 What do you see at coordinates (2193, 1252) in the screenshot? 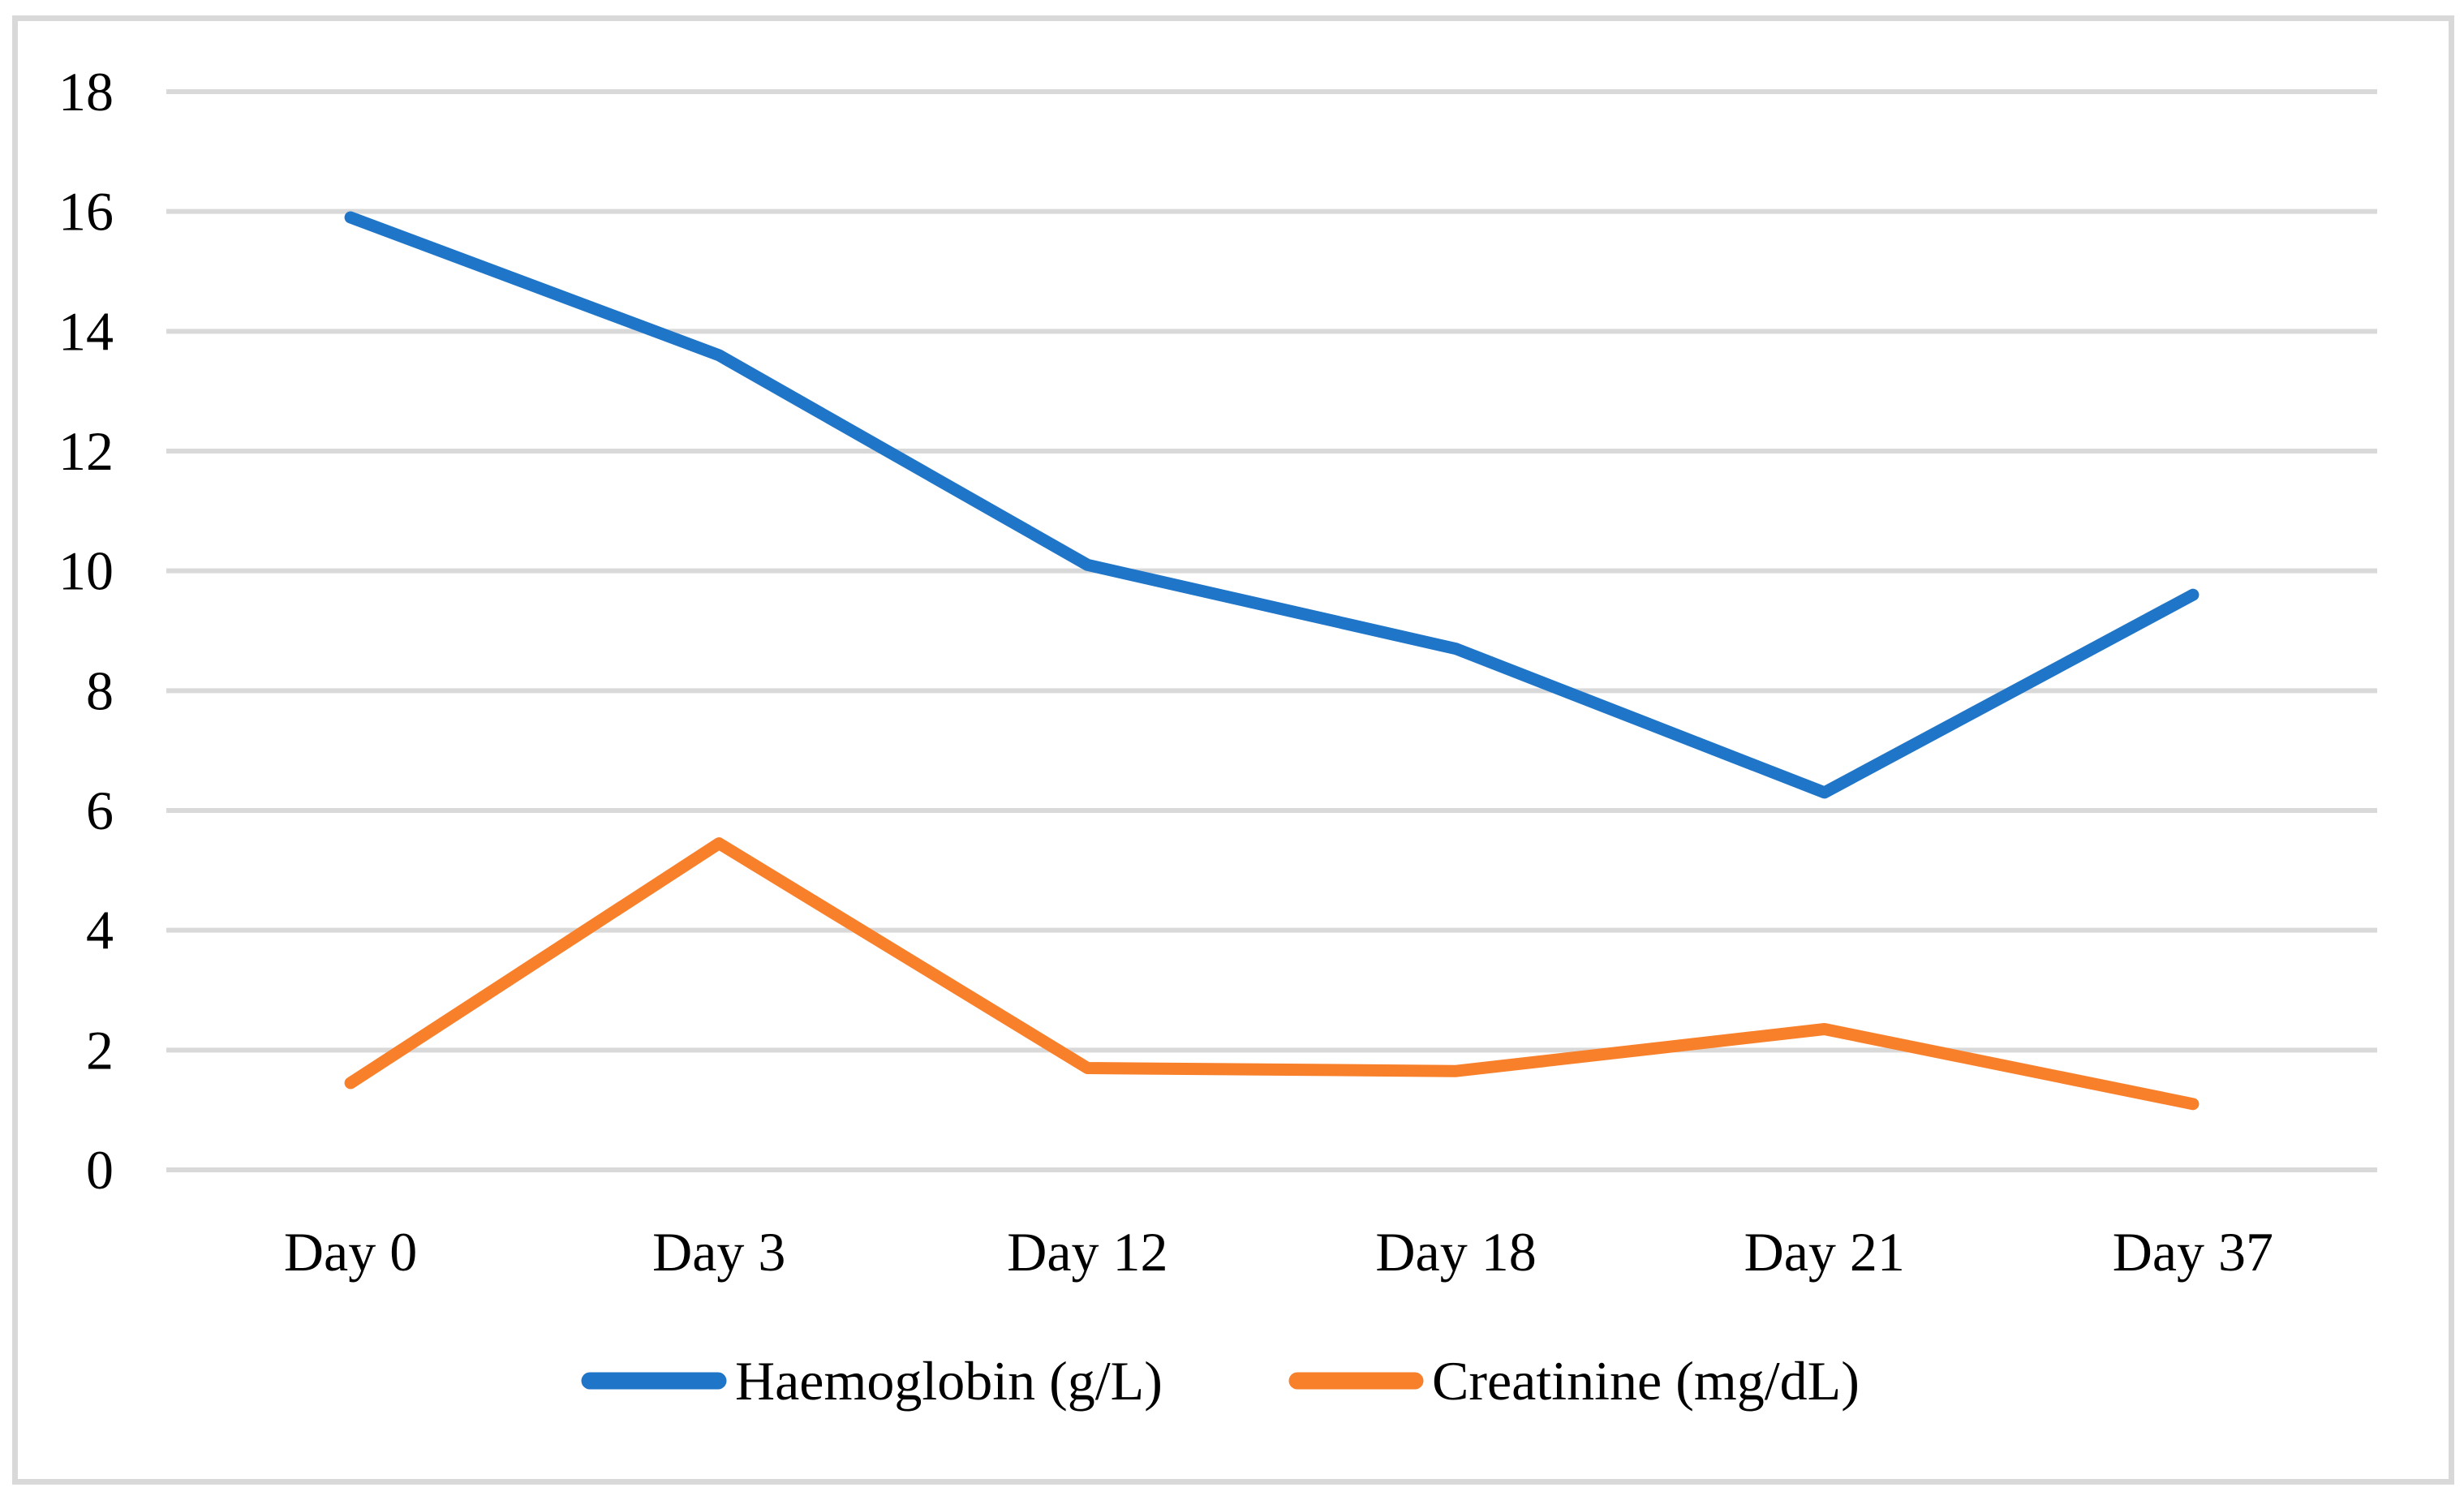
I see `x-tick-label: Day 37` at bounding box center [2193, 1252].